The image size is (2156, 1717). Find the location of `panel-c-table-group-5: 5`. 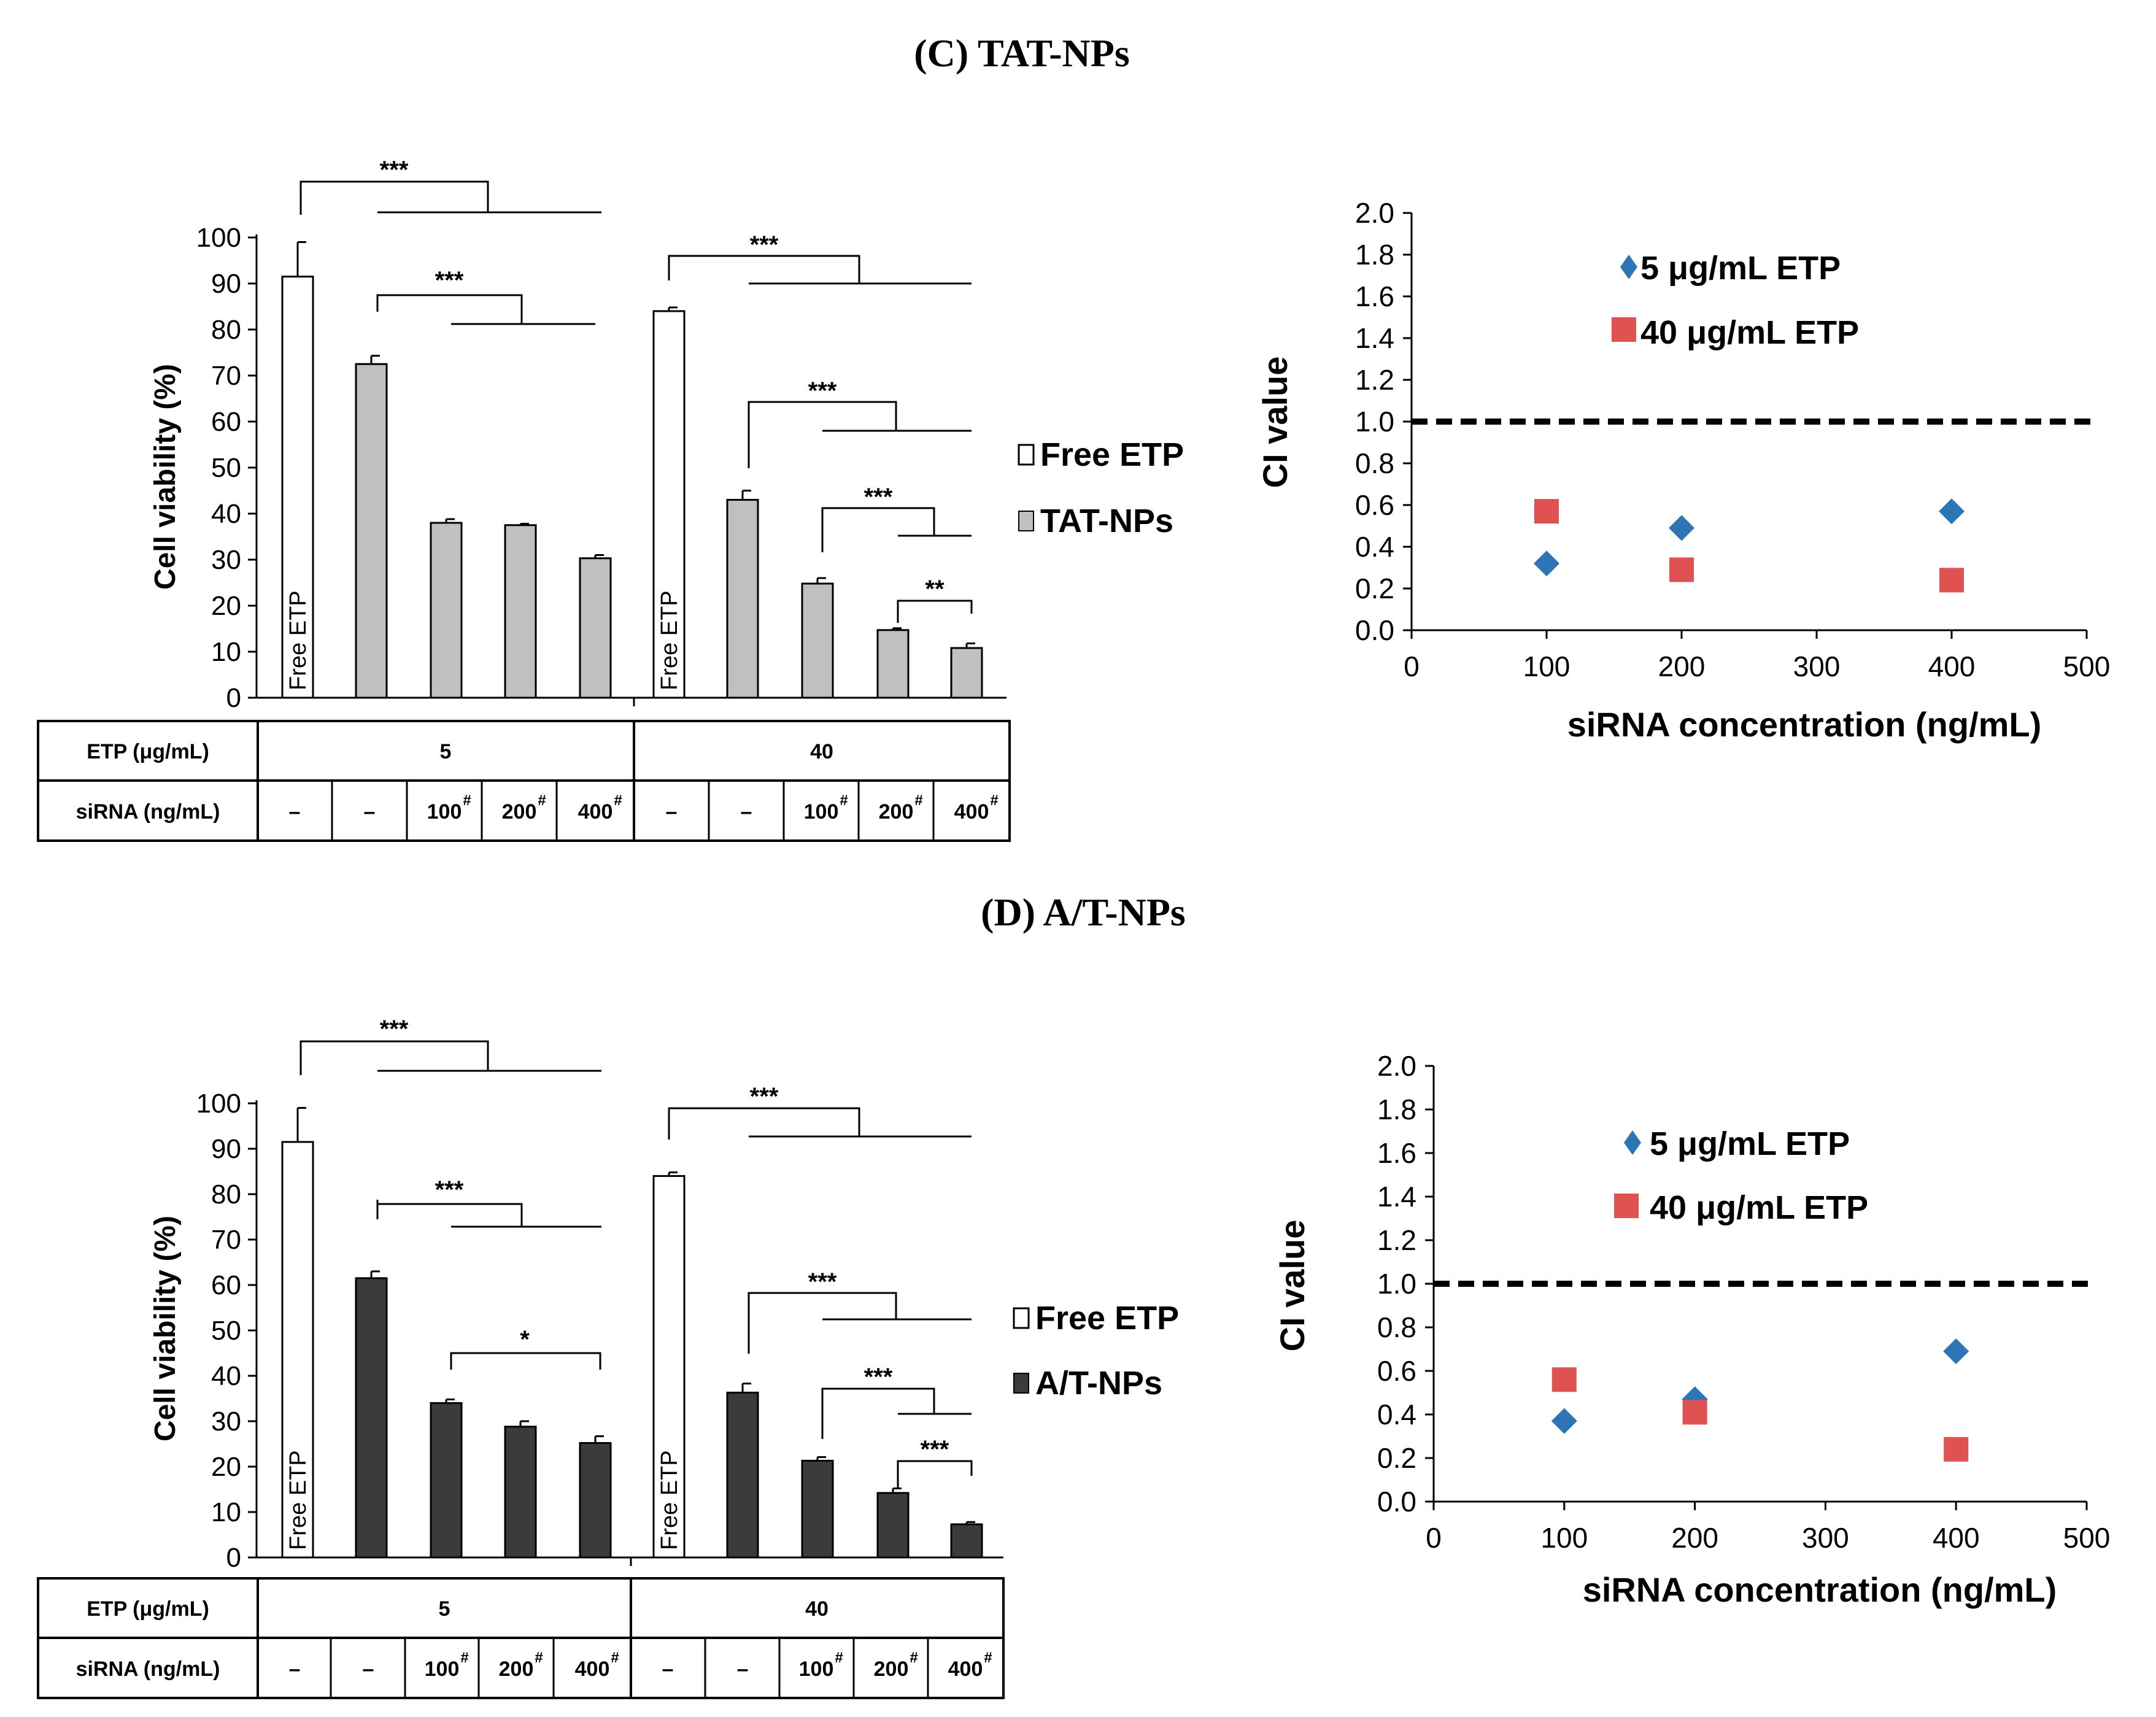

panel-c-table-group-5: 5 is located at coordinates (446, 751).